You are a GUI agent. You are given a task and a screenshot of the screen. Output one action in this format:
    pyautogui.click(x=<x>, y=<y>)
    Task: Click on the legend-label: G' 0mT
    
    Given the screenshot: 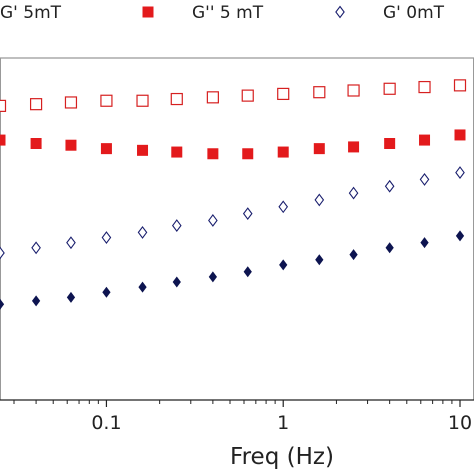 What is the action you would take?
    pyautogui.click(x=414, y=13)
    